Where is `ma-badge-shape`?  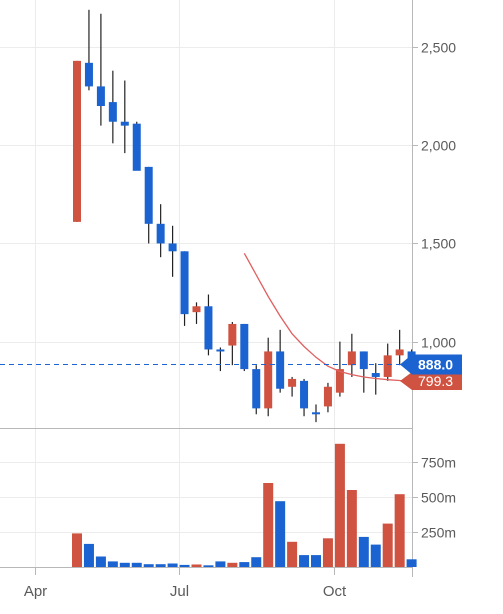
ma-badge-shape is located at coordinates (431, 381).